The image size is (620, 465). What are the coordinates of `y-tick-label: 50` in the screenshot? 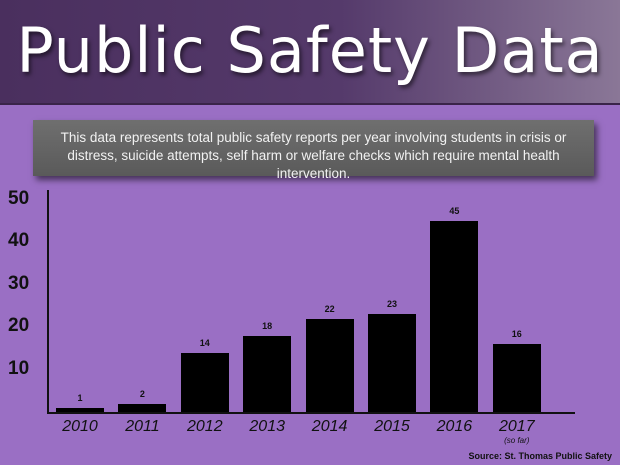 It's located at (19, 198).